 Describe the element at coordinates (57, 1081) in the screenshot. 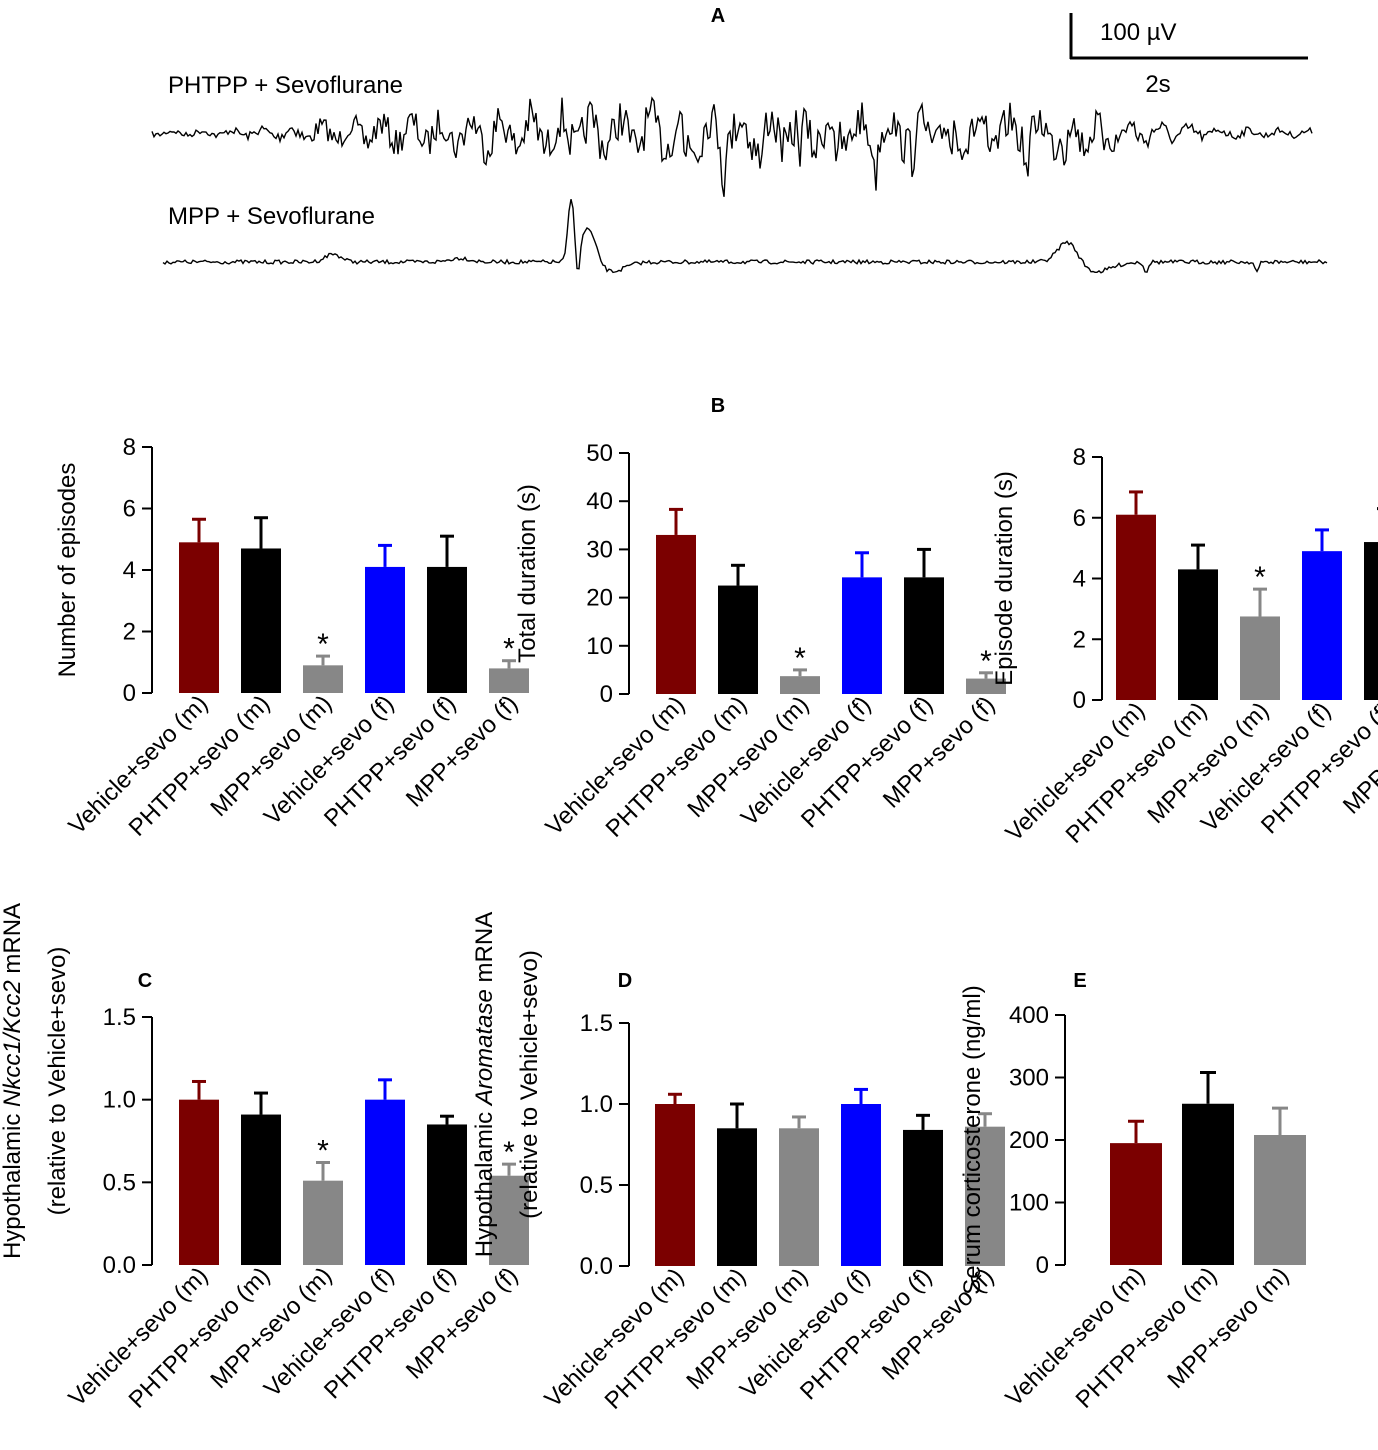

I see `y-axis-subtitle-c: (relative to Vehicle+sevo)` at that location.